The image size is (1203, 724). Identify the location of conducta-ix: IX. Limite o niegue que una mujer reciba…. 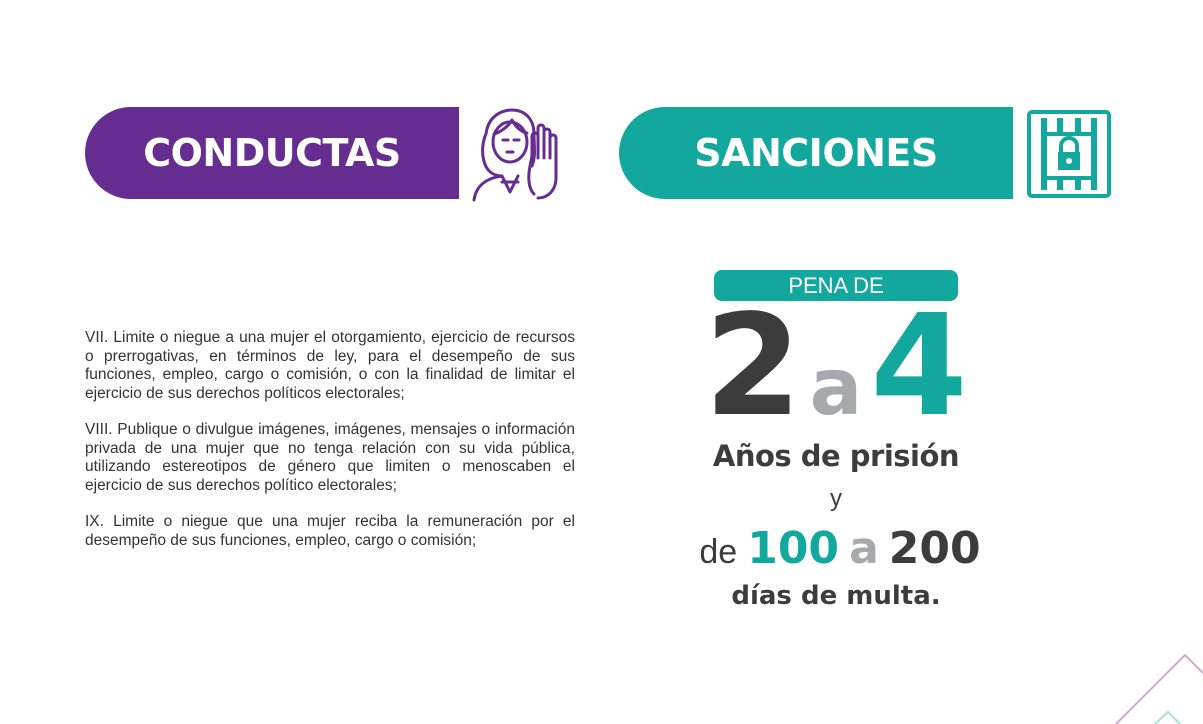
(330, 531).